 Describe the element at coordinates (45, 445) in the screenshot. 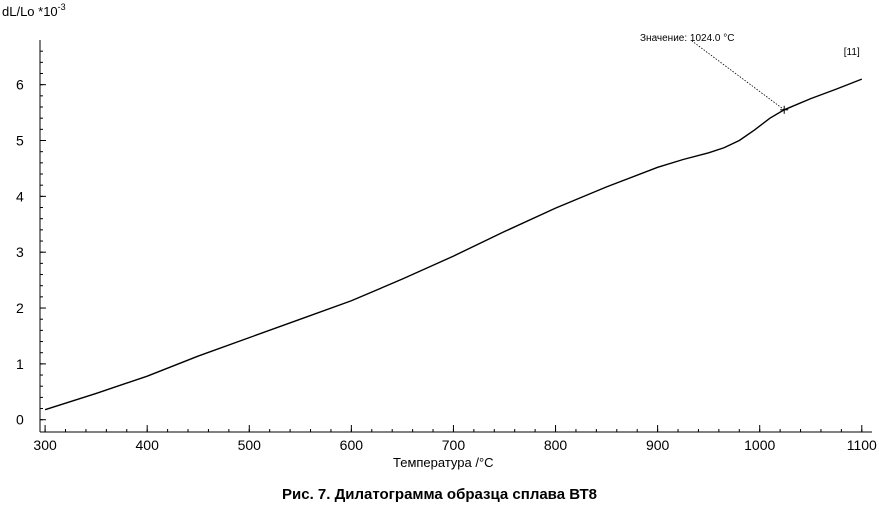

I see `x-tick-label: 300` at that location.